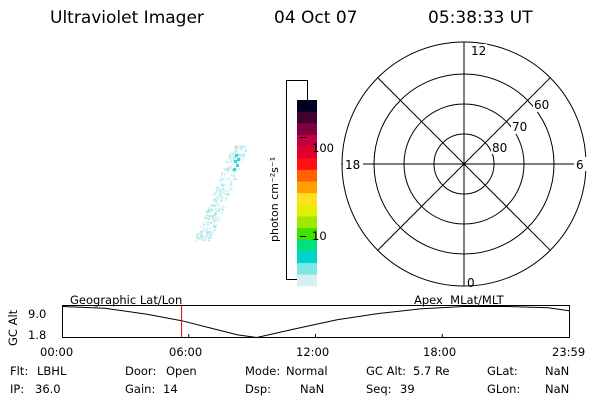  Describe the element at coordinates (504, 389) in the screenshot. I see `status-glon-label: GLon:` at that location.